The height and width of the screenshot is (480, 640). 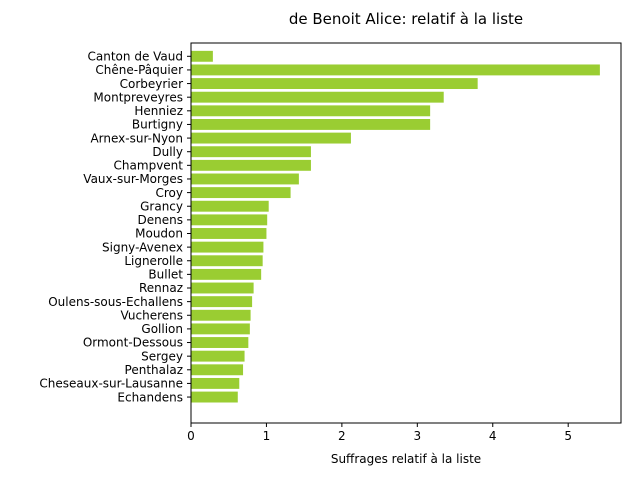 What do you see at coordinates (111, 384) in the screenshot?
I see `y-tick-label: Cheseaux-sur-Lausanne` at bounding box center [111, 384].